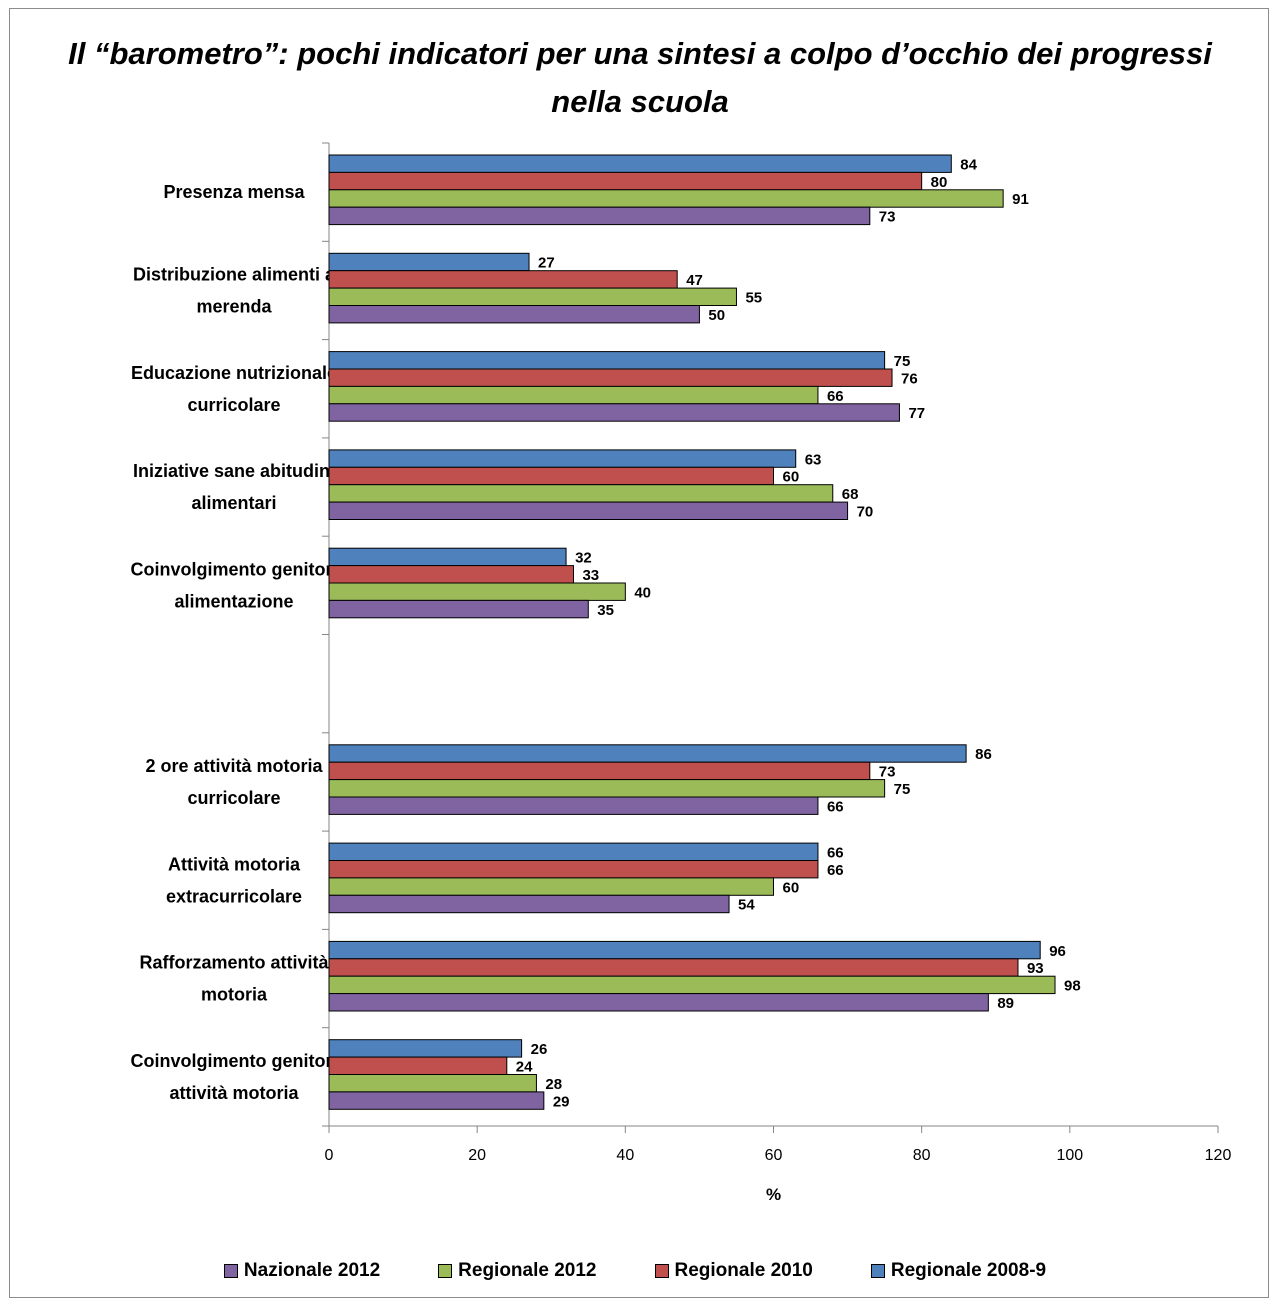 The height and width of the screenshot is (1298, 1270). What do you see at coordinates (939, 182) in the screenshot?
I see `bar-value-label: 80` at bounding box center [939, 182].